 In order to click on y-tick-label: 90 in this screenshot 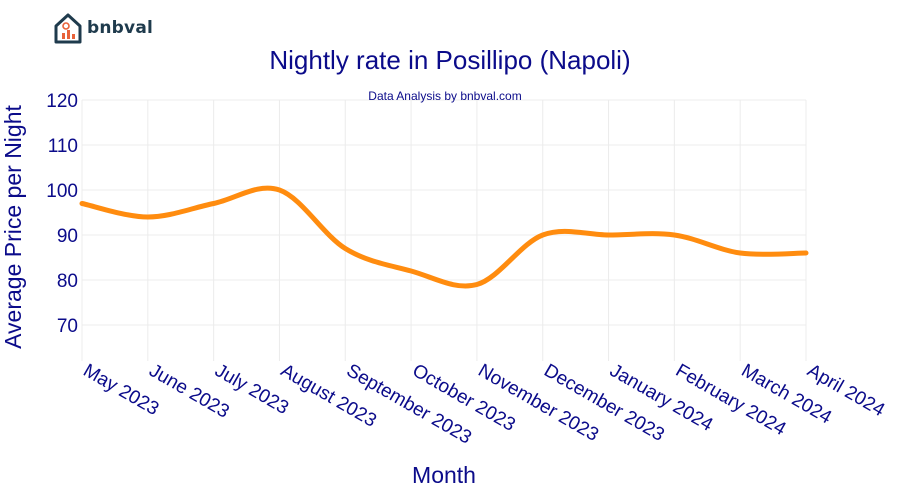, I will do `click(67, 236)`.